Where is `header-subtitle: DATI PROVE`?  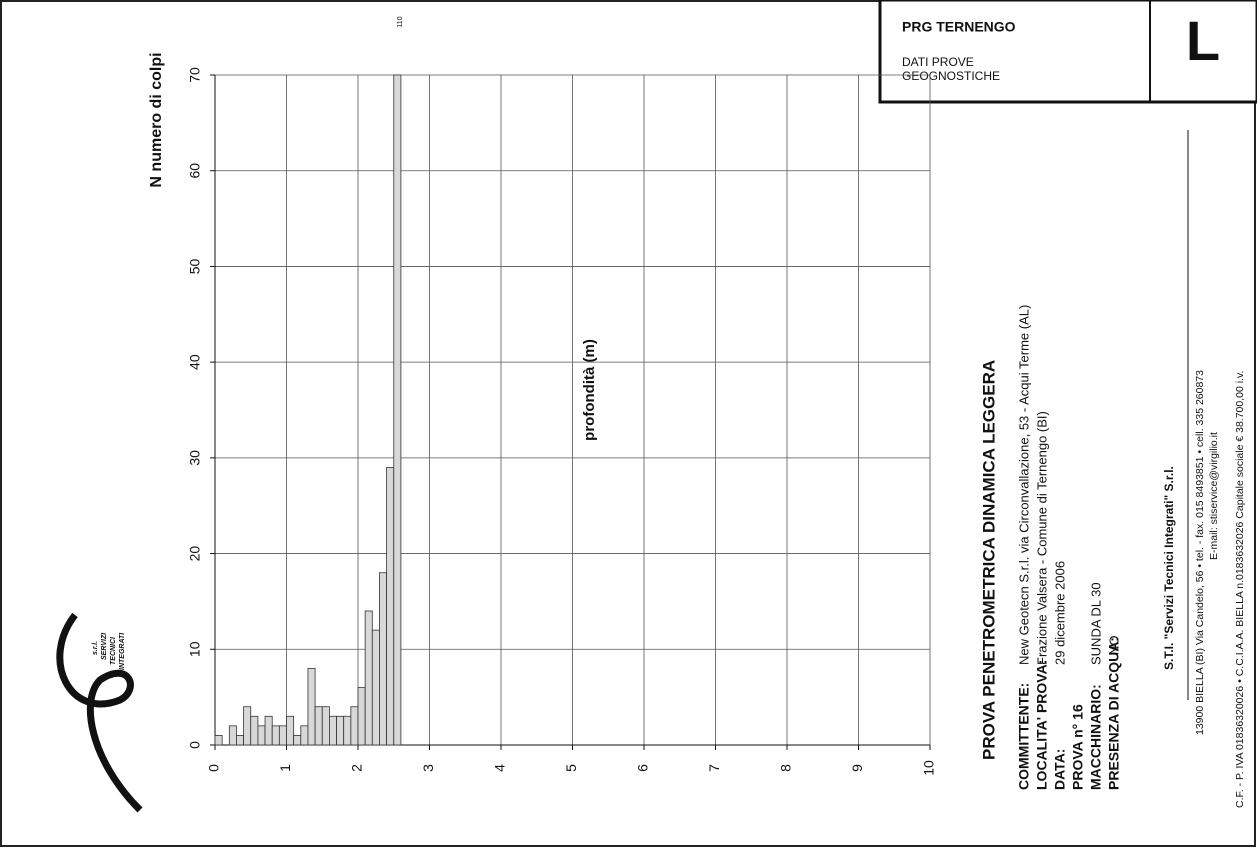 header-subtitle: DATI PROVE is located at coordinates (938, 62).